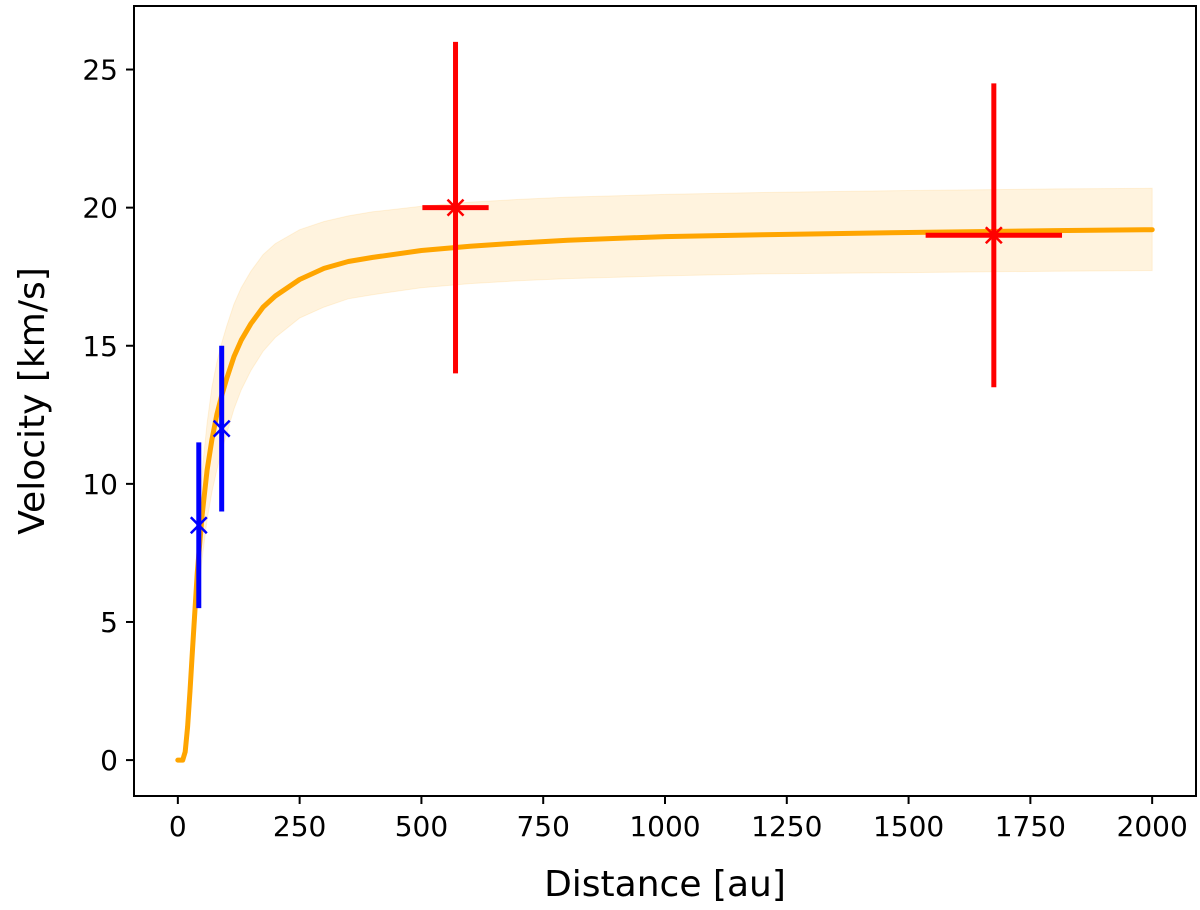  What do you see at coordinates (542, 826) in the screenshot?
I see `x-tick-label: 750` at bounding box center [542, 826].